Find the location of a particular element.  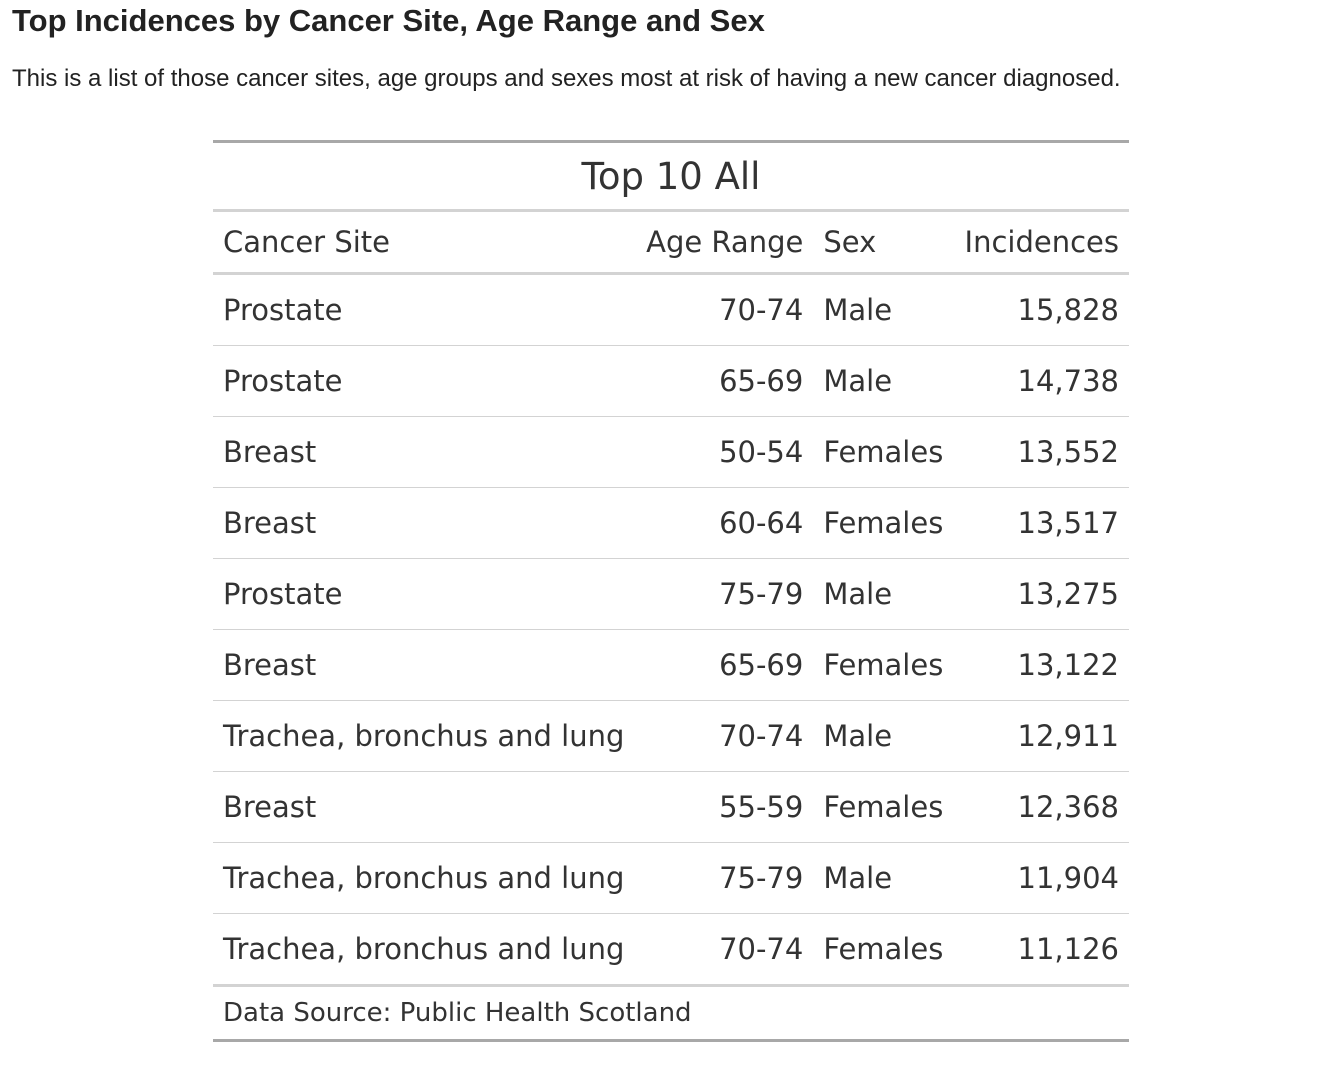

table-row: Breast 55-59 Females 12,368 is located at coordinates (671, 807).